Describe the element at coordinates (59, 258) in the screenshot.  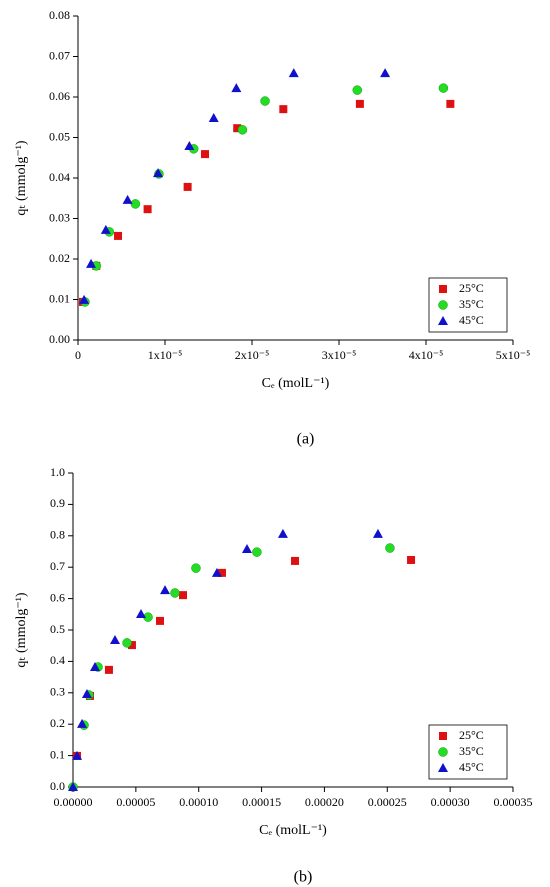
I see `y-tick-label: 0.02` at that location.